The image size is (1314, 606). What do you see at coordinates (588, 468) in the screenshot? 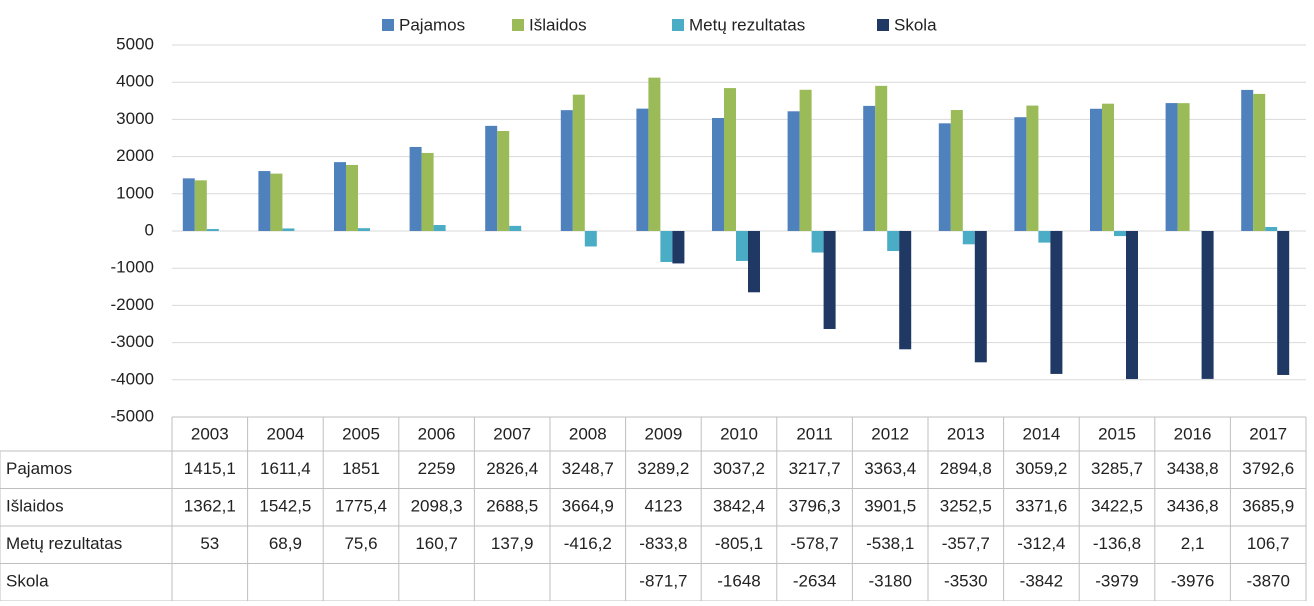
I see `table-value: 3248,7` at bounding box center [588, 468].